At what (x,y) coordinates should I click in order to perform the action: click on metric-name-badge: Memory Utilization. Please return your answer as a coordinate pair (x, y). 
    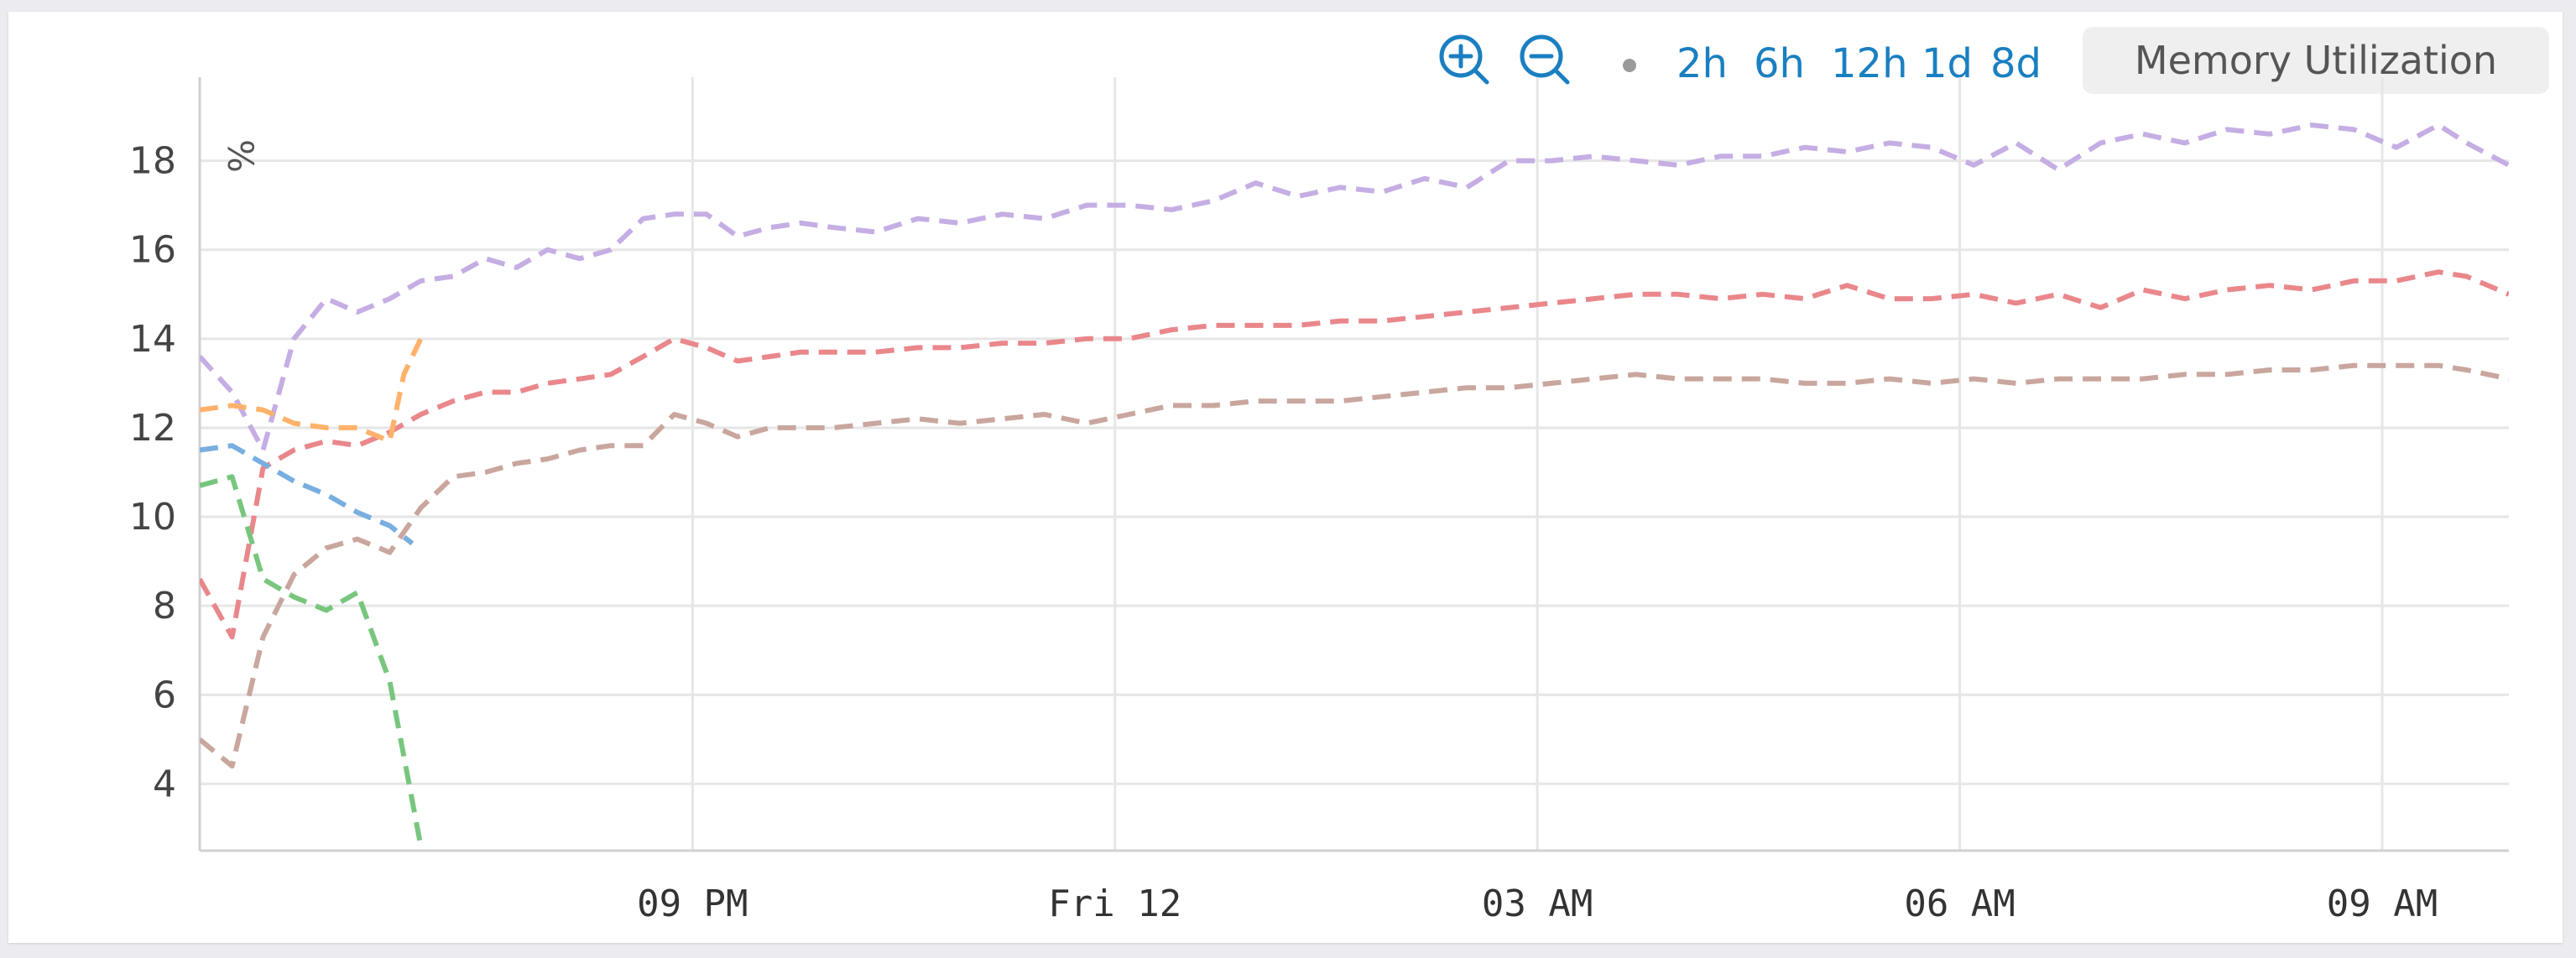
    Looking at the image, I should click on (2316, 60).